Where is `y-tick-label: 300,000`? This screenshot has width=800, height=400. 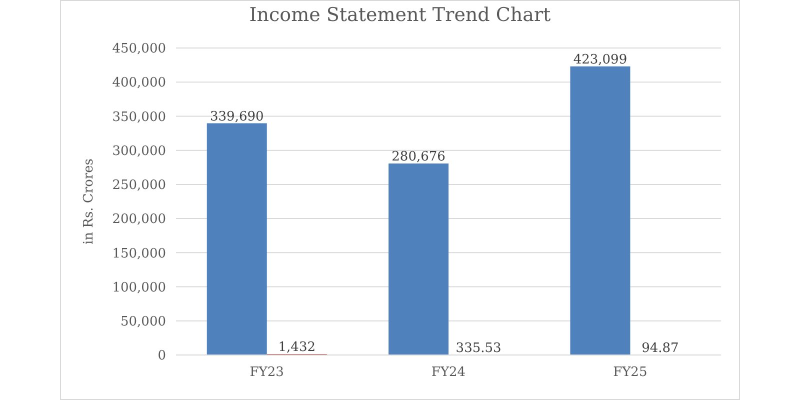 y-tick-label: 300,000 is located at coordinates (139, 151).